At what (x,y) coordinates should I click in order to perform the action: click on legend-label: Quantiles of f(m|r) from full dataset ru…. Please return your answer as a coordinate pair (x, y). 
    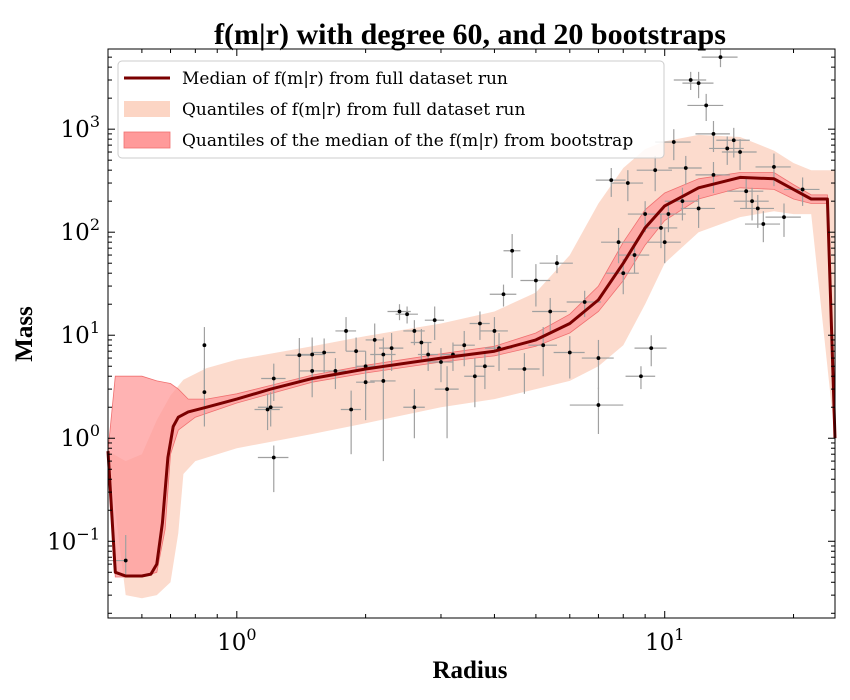
    Looking at the image, I should click on (354, 110).